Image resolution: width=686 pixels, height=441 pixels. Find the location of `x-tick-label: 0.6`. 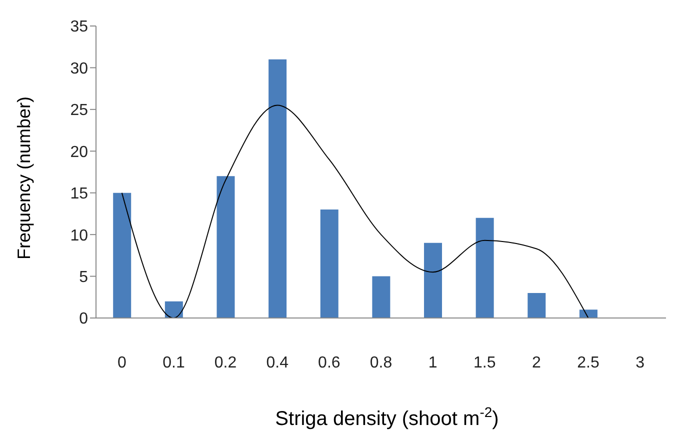

x-tick-label: 0.6 is located at coordinates (329, 363).